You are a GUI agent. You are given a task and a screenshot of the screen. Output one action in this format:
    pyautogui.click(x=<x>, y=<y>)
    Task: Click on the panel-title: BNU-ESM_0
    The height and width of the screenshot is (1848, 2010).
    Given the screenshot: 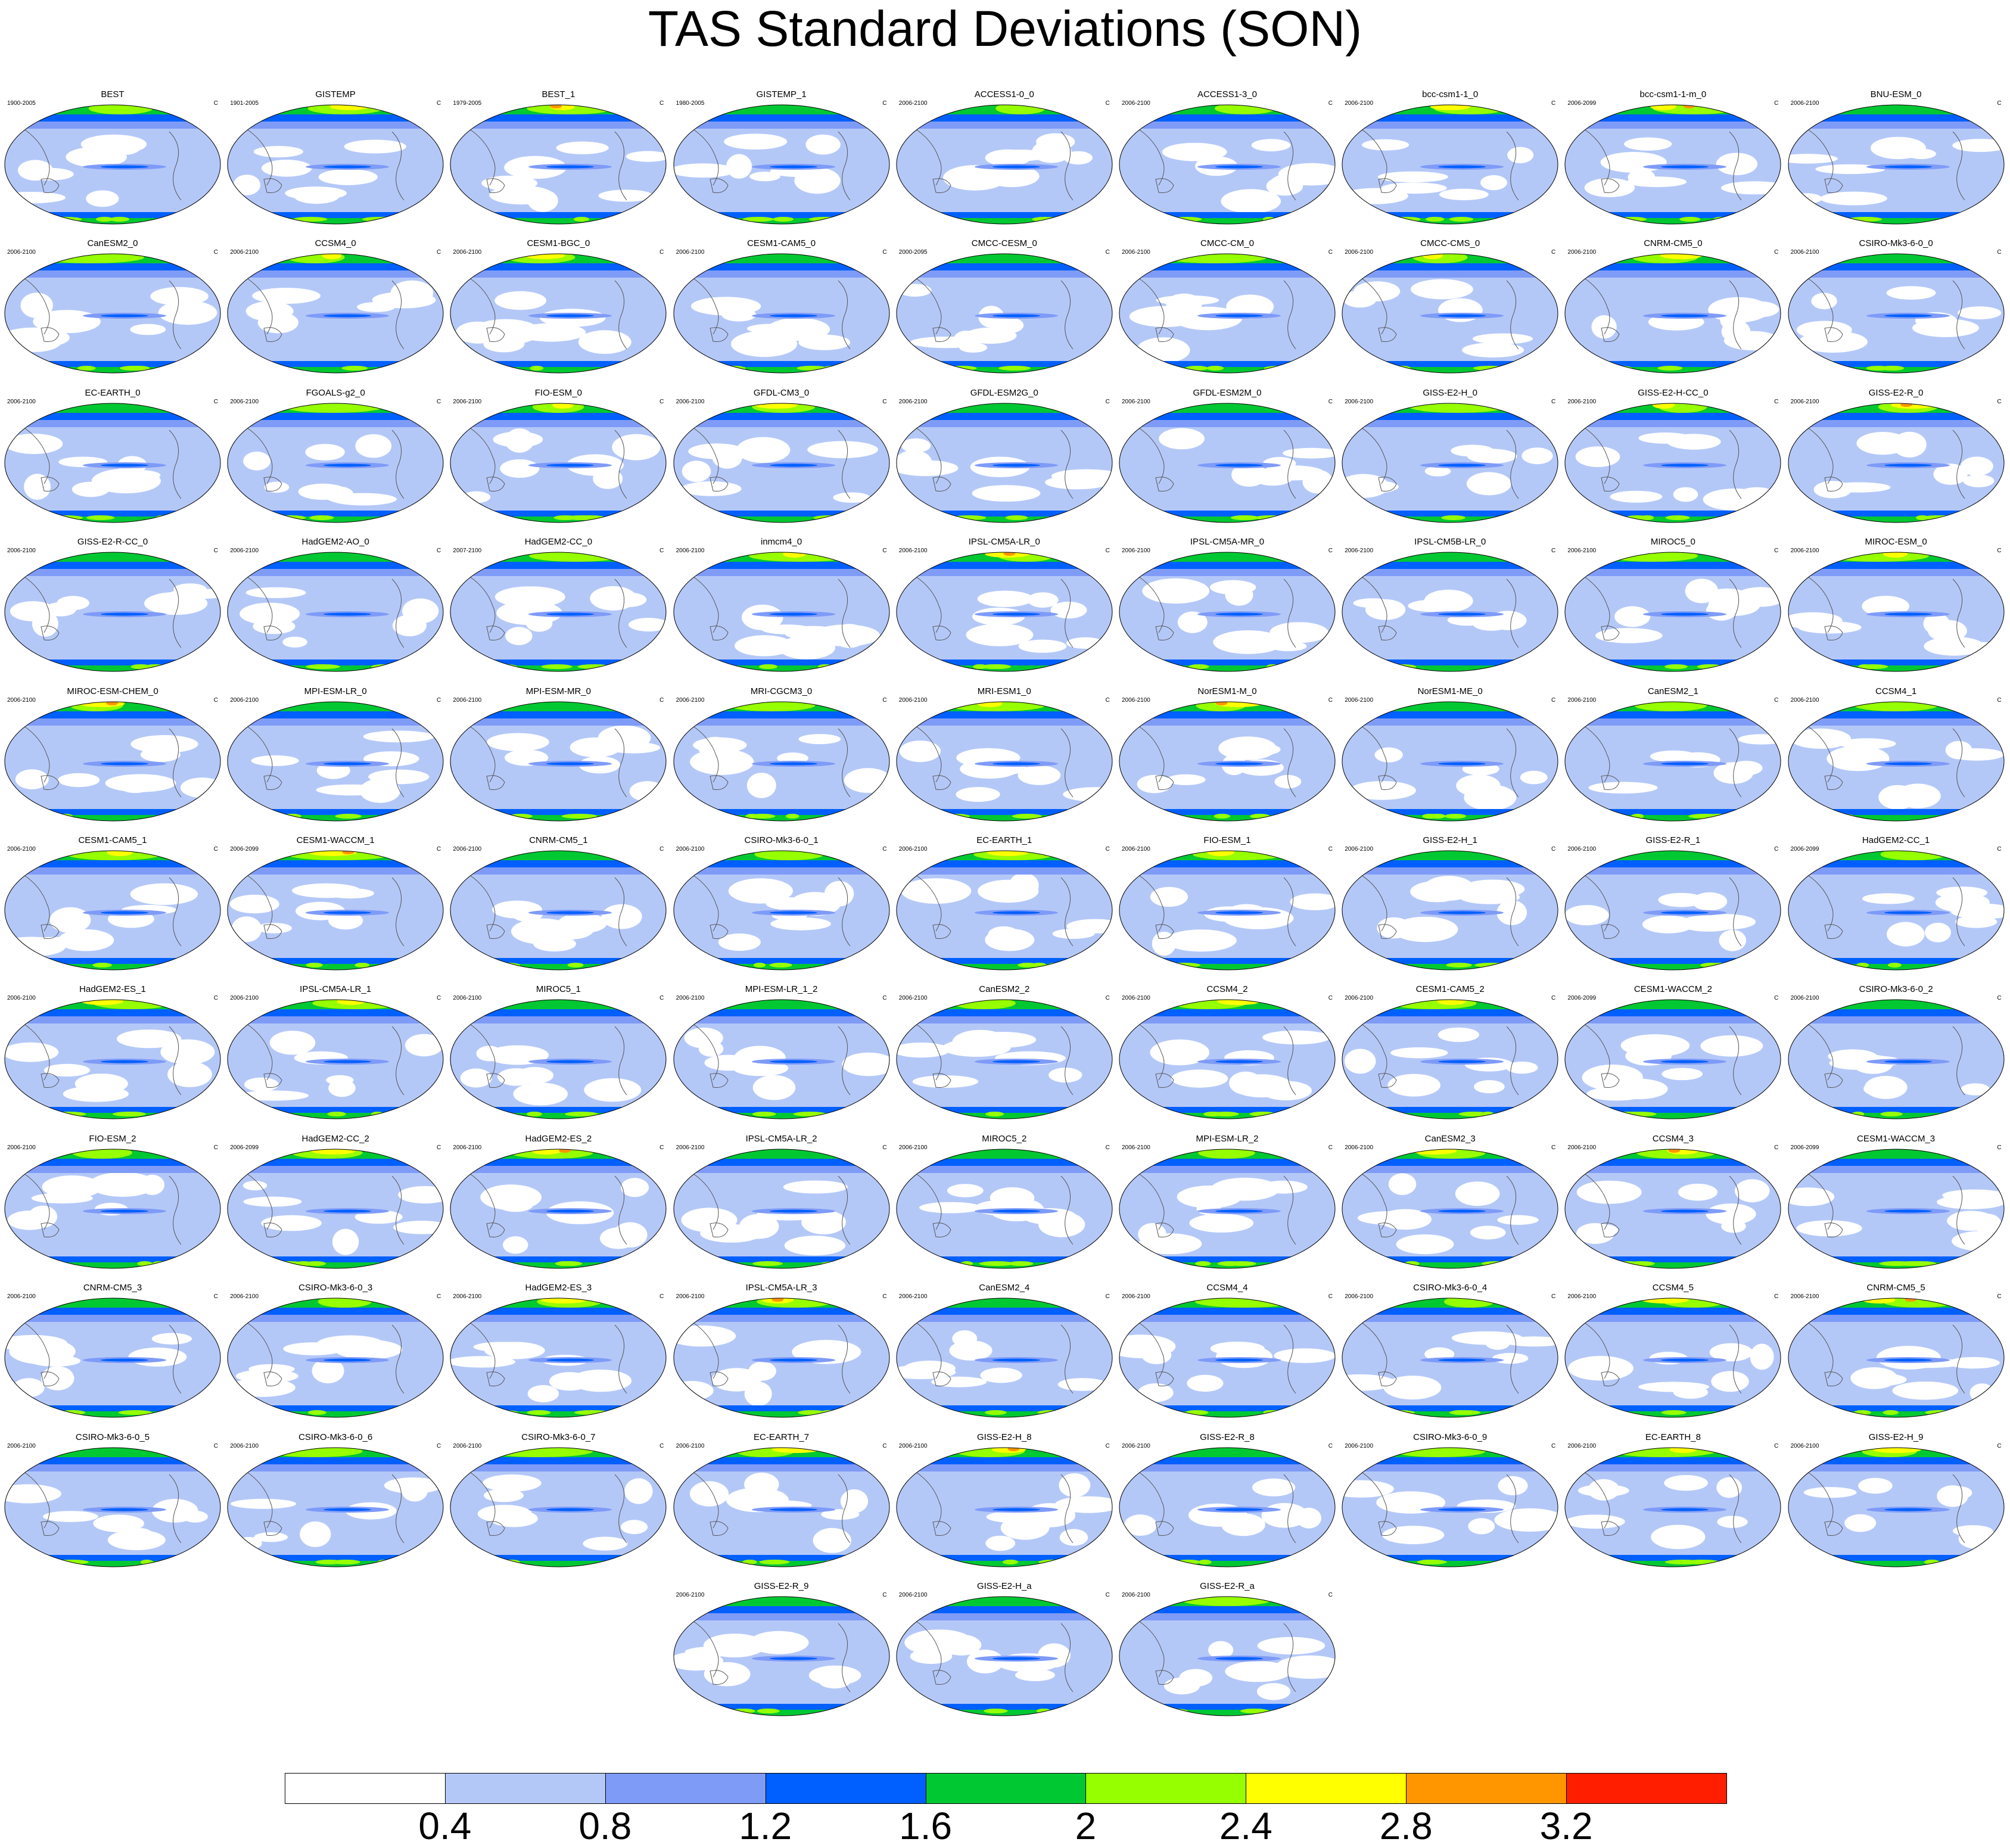 What is the action you would take?
    pyautogui.click(x=1896, y=94)
    